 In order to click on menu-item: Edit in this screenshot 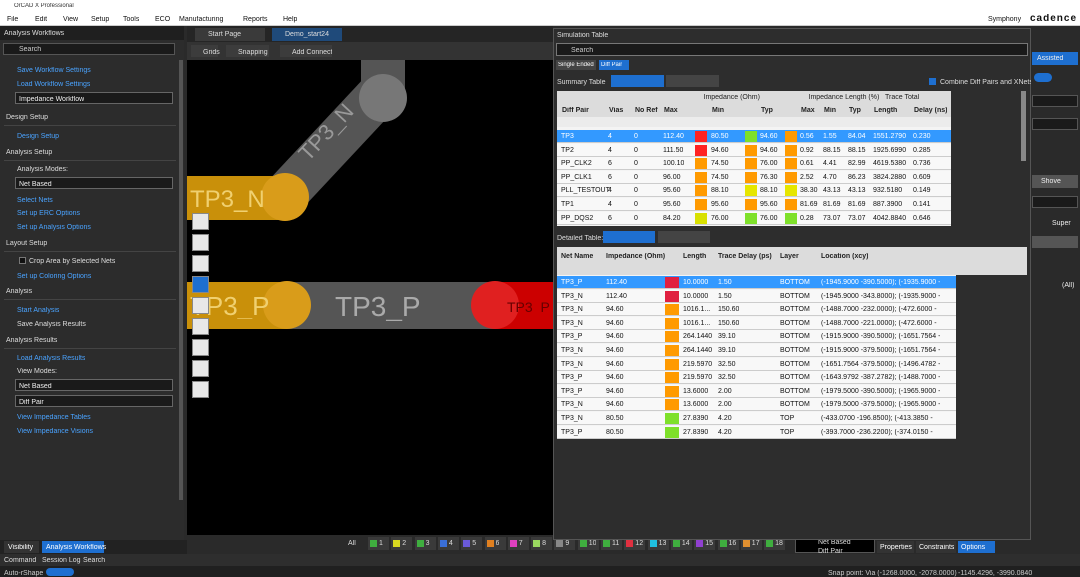, I will do `click(41, 19)`.